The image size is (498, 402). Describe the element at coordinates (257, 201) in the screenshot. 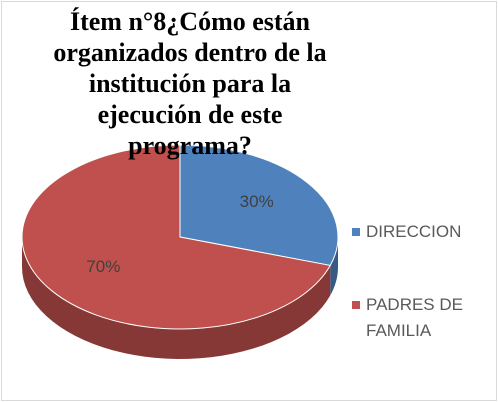

I see `data-label: 30%` at that location.